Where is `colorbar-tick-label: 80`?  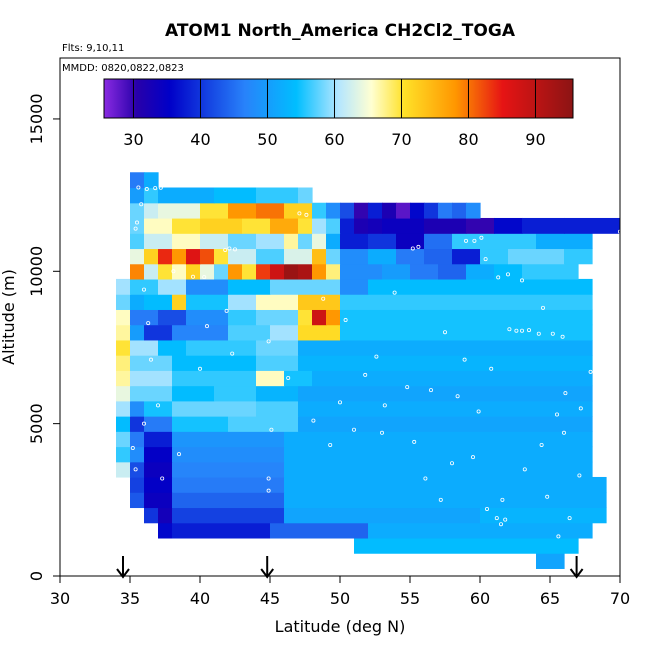 colorbar-tick-label: 80 is located at coordinates (468, 139).